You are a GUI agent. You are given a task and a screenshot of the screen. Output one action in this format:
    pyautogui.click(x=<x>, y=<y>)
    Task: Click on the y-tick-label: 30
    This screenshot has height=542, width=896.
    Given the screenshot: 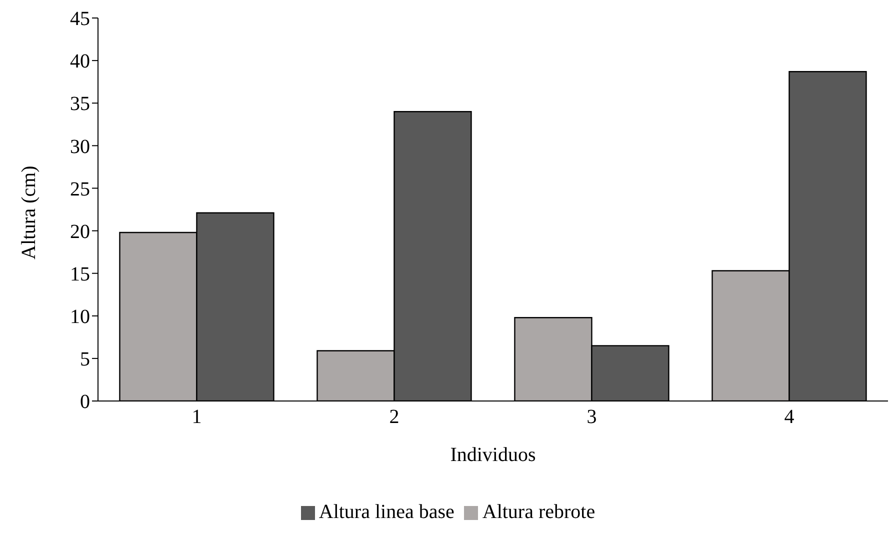 What is the action you would take?
    pyautogui.click(x=80, y=147)
    